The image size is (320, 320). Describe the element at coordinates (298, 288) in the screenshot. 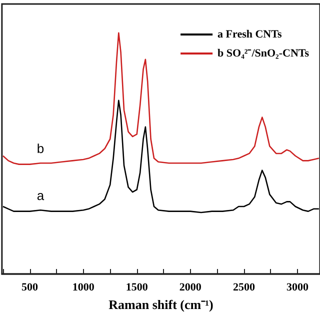

I see `x-tick-label: 3000` at that location.